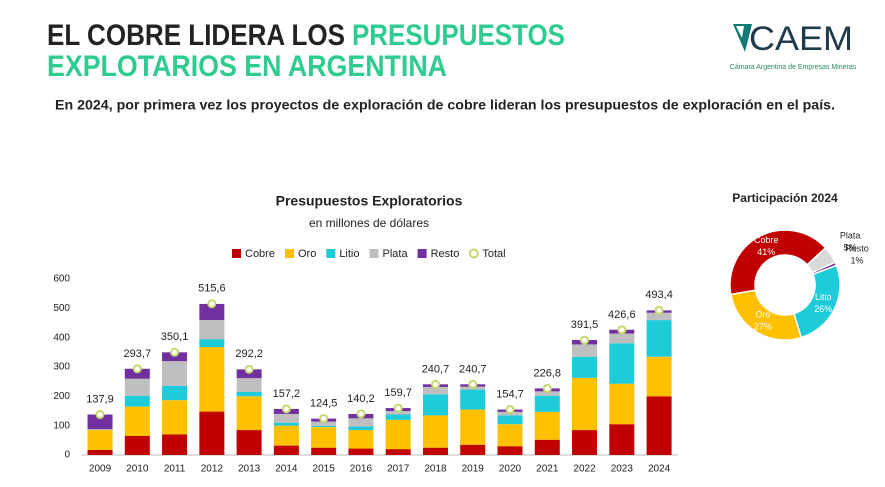 Image resolution: width=885 pixels, height=487 pixels. What do you see at coordinates (740, 32) in the screenshot?
I see `logo-shape` at bounding box center [740, 32].